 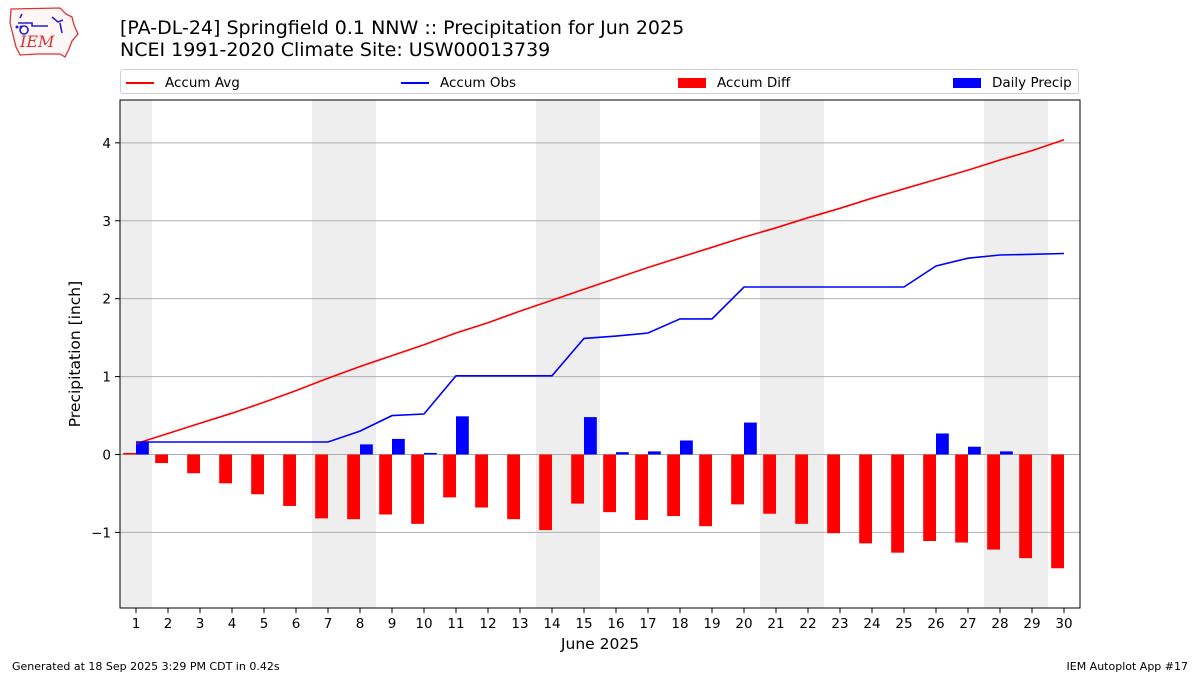 I want to click on x-tick-label: 20, so click(x=743, y=624).